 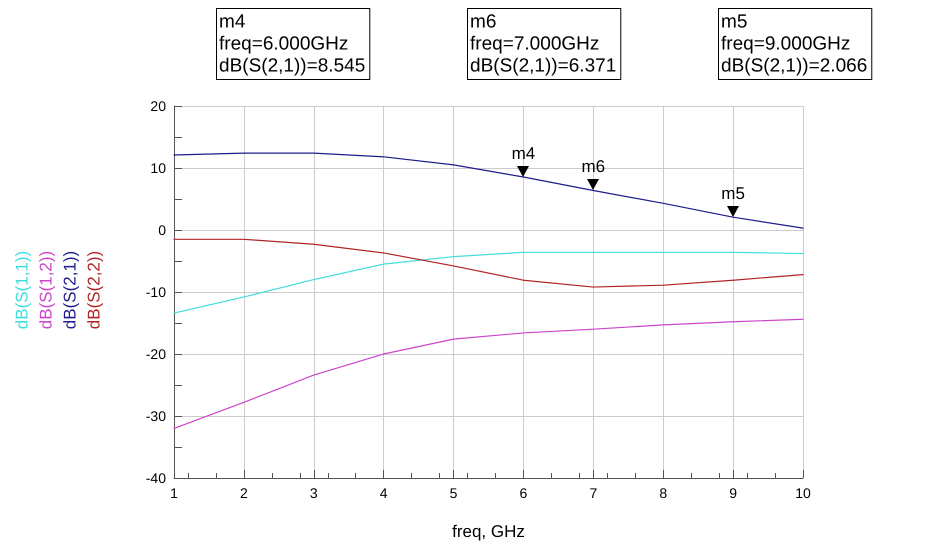 What do you see at coordinates (22, 290) in the screenshot?
I see `text: dB(S(1,1))` at bounding box center [22, 290].